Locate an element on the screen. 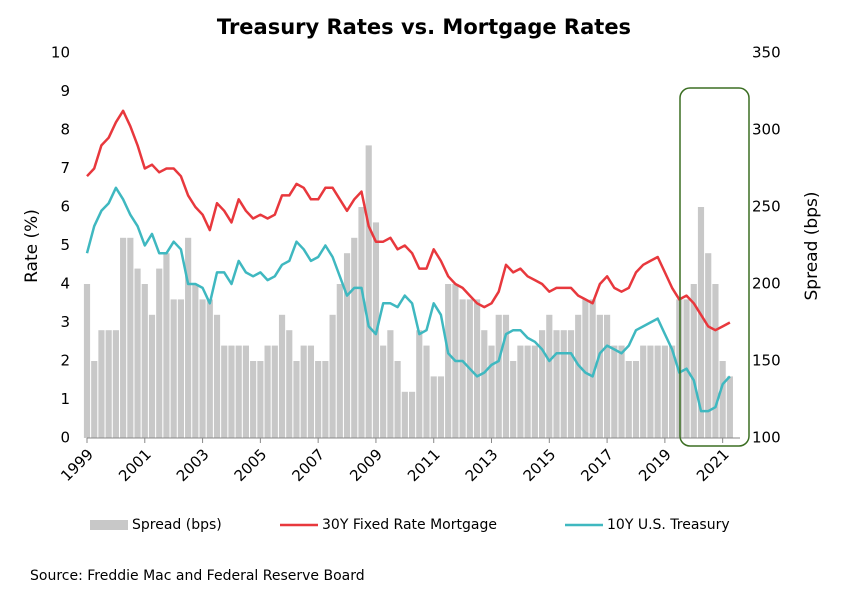 This screenshot has height=600, width=847. y-tick-label: 7 is located at coordinates (65, 168).